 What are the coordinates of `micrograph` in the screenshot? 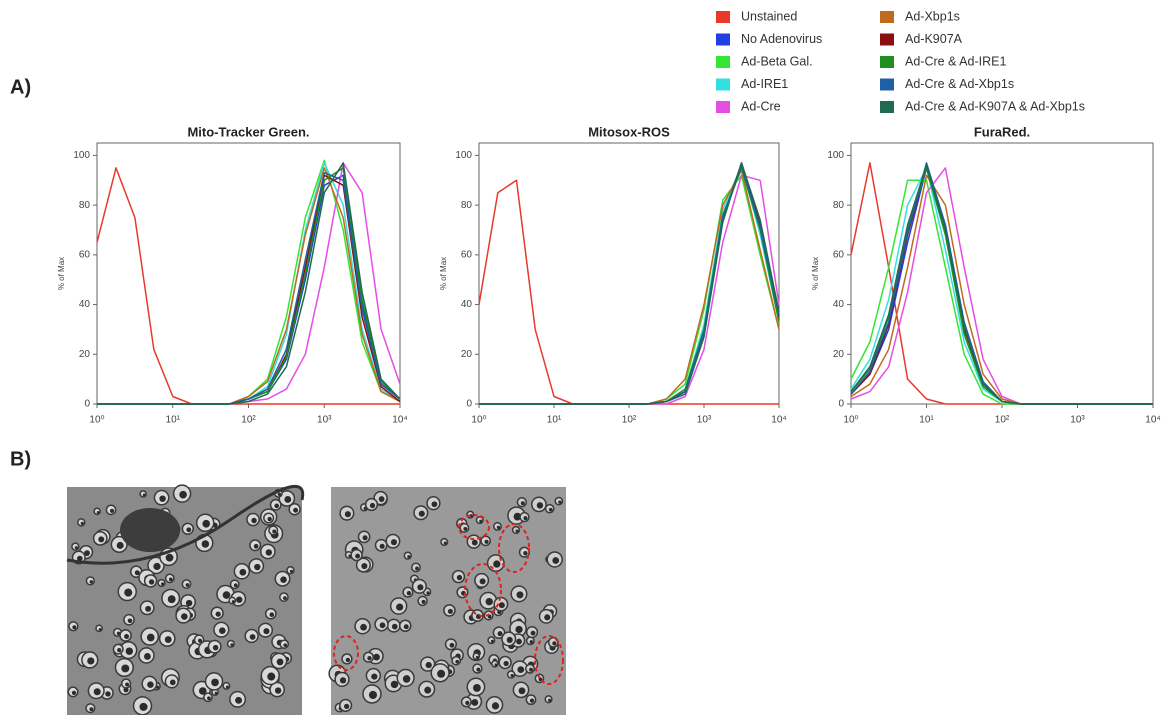 It's located at (448, 601).